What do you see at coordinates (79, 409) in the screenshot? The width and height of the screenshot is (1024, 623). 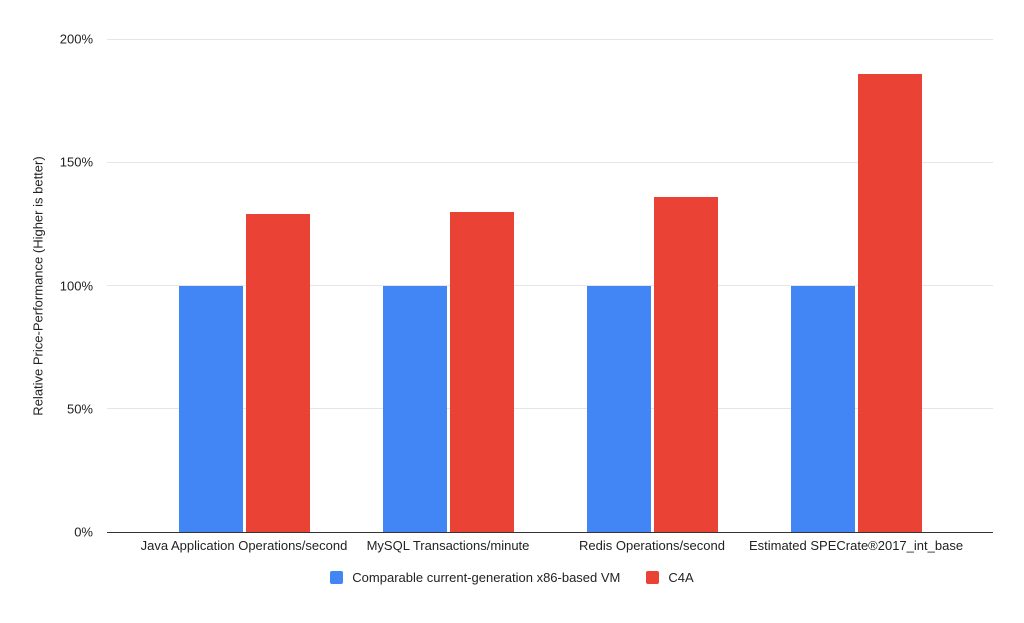 I see `y-tick-label: 50%` at bounding box center [79, 409].